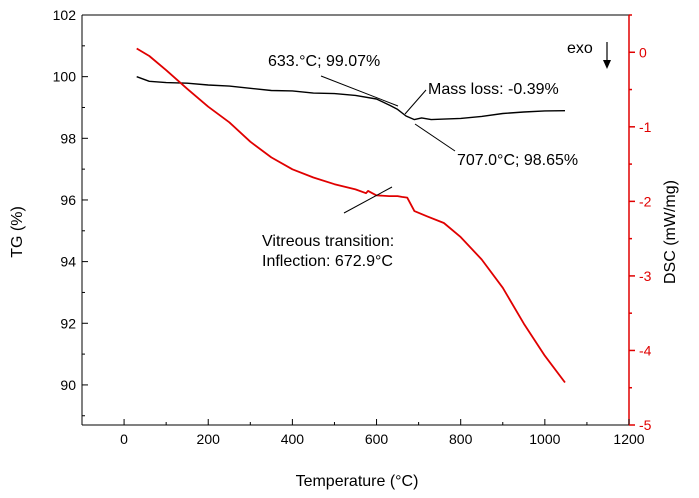 The width and height of the screenshot is (699, 498). Describe the element at coordinates (645, 350) in the screenshot. I see `y2-tick-label: -4` at that location.